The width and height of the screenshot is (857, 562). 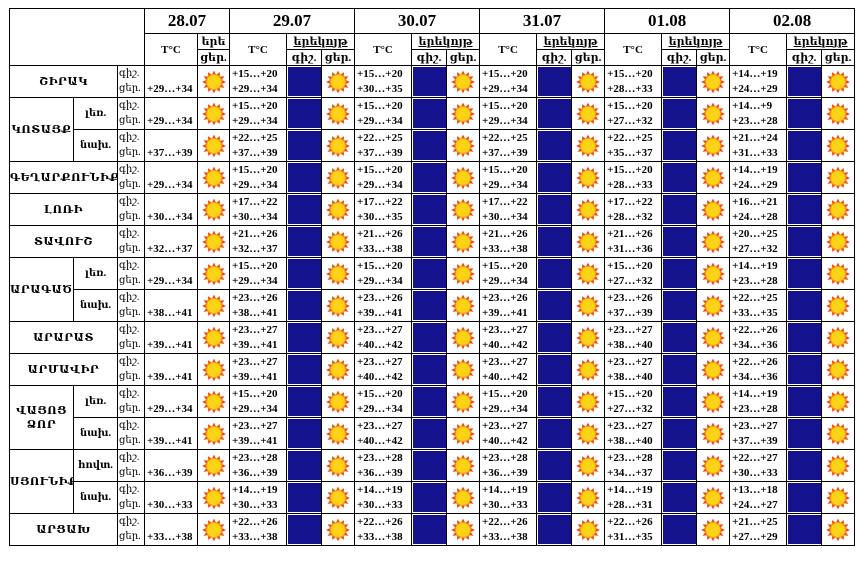 What do you see at coordinates (380, 201) in the screenshot?
I see `night-temp: +17…+22` at bounding box center [380, 201].